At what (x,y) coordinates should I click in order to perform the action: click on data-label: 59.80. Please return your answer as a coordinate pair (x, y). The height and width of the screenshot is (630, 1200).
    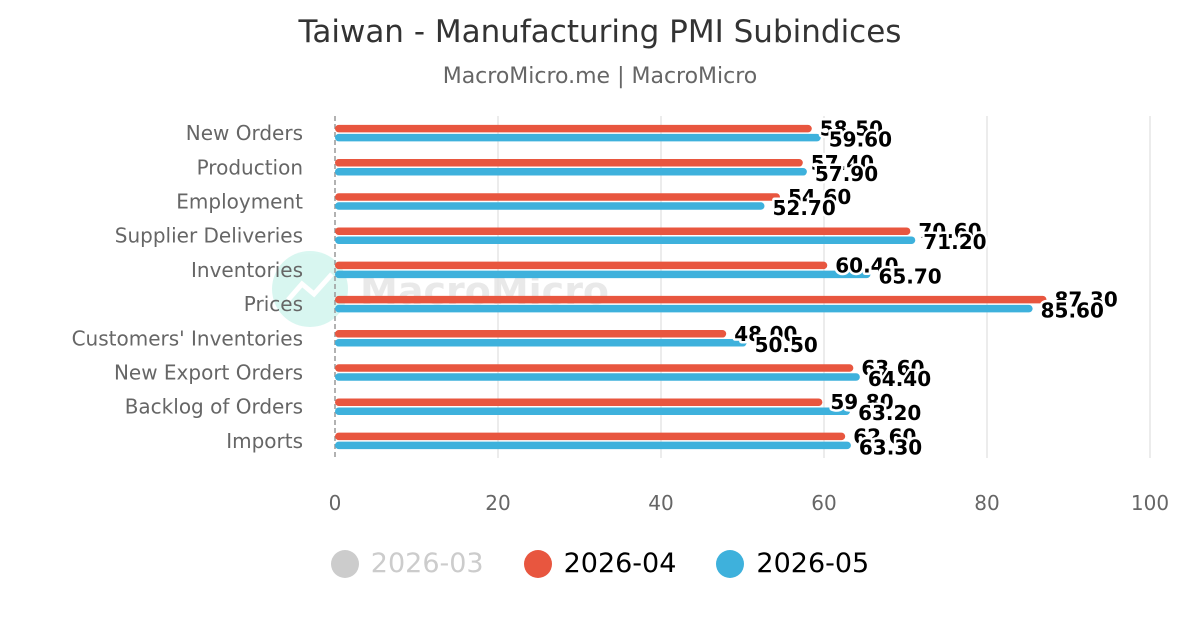
    Looking at the image, I should click on (861, 402).